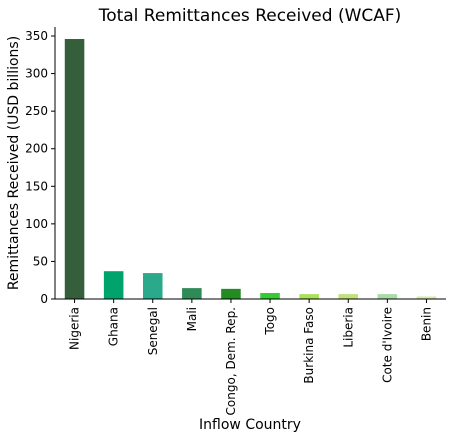  I want to click on bar-cote-d-ivoire, so click(387, 296).